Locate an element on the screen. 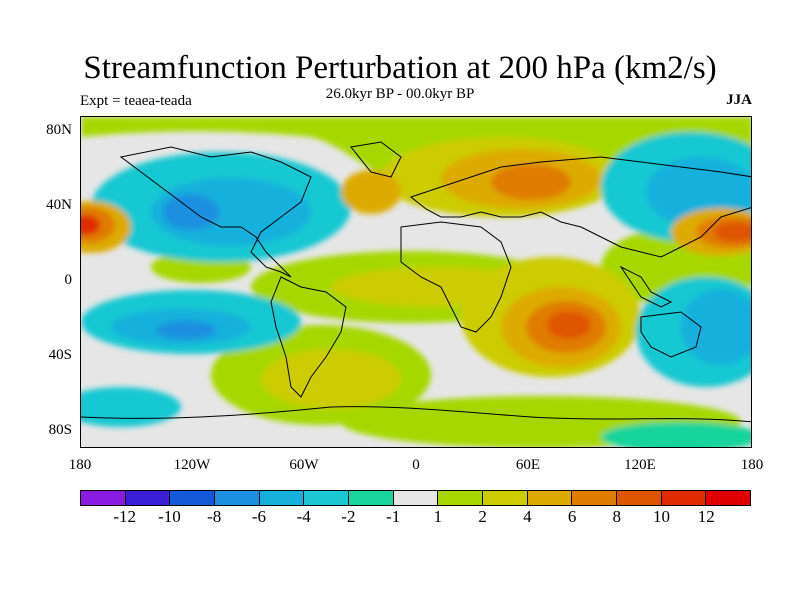 This screenshot has height=600, width=800. lon-label: 120W is located at coordinates (192, 465).